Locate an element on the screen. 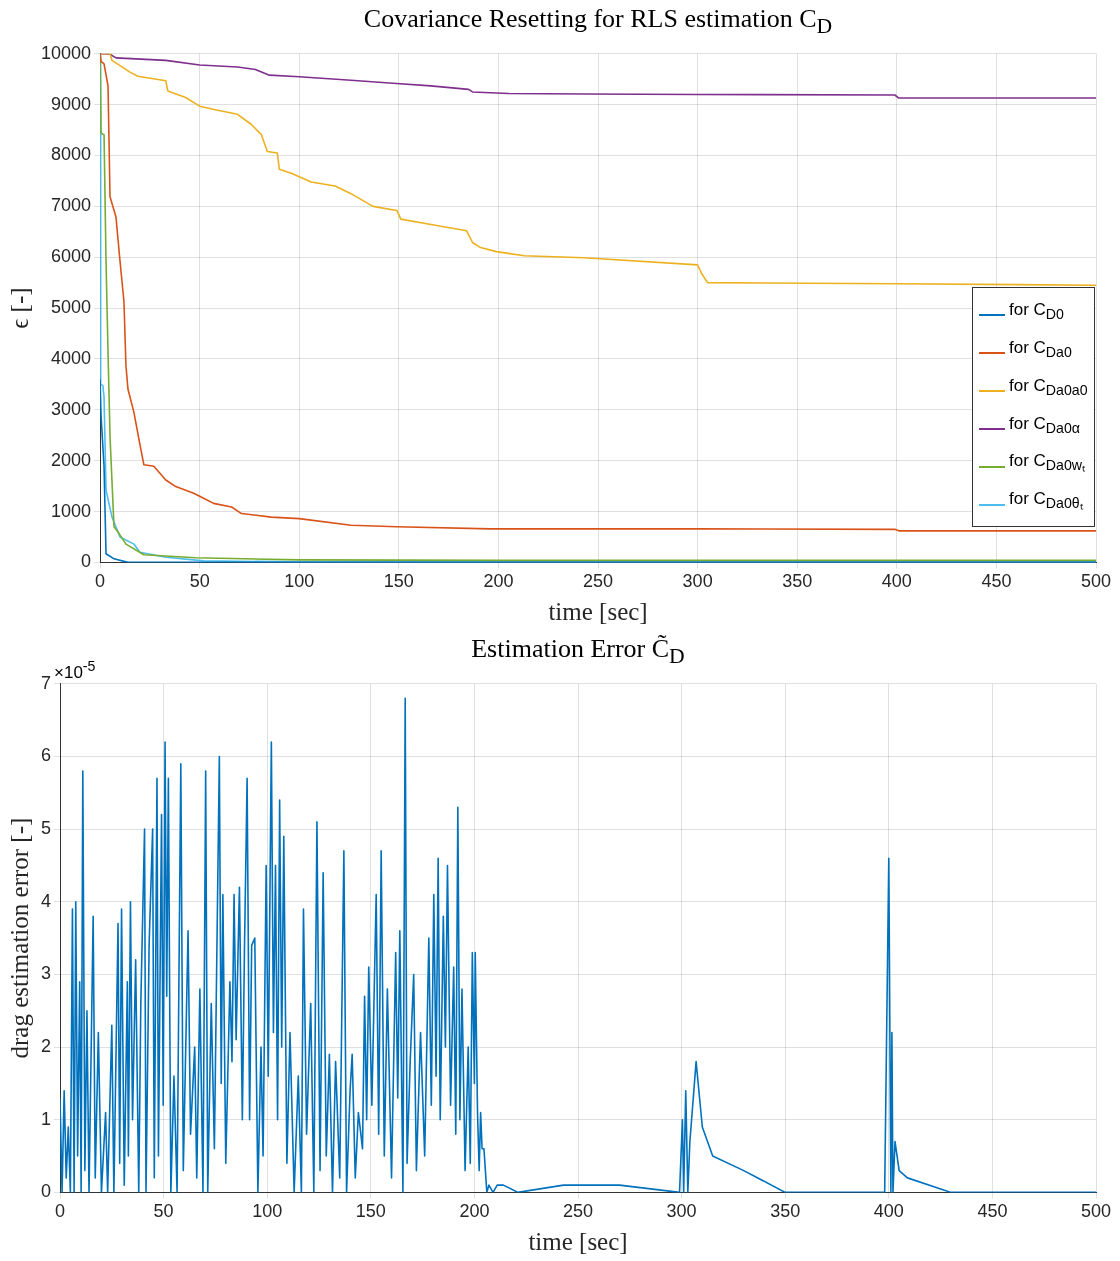  y-tick-label: 7000 is located at coordinates (71, 205).